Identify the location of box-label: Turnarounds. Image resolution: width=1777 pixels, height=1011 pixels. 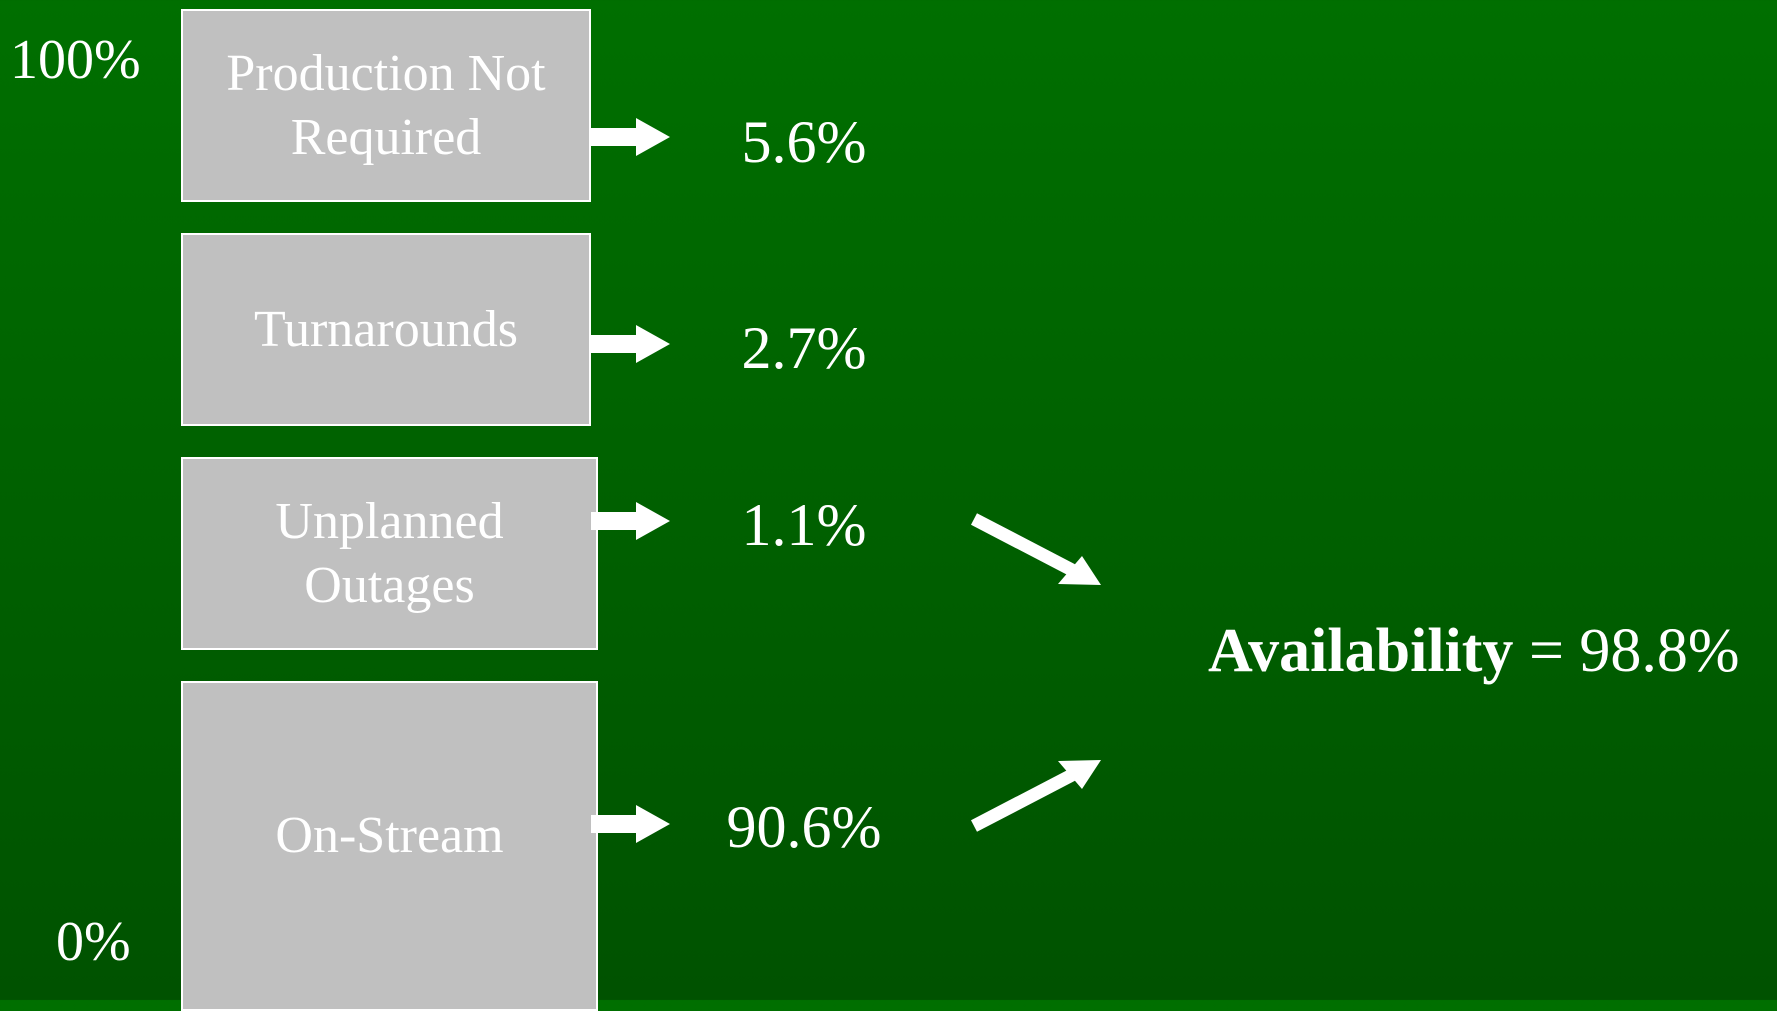
(386, 329).